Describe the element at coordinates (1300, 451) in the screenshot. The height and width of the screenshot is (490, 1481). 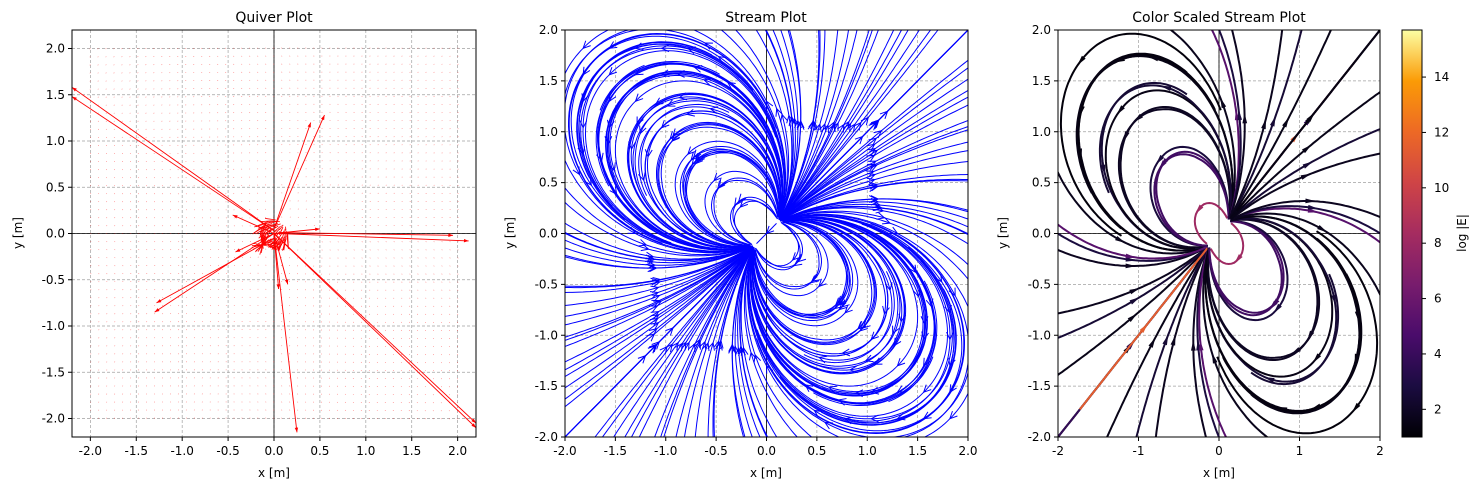
I see `x-tick-label: 1` at that location.